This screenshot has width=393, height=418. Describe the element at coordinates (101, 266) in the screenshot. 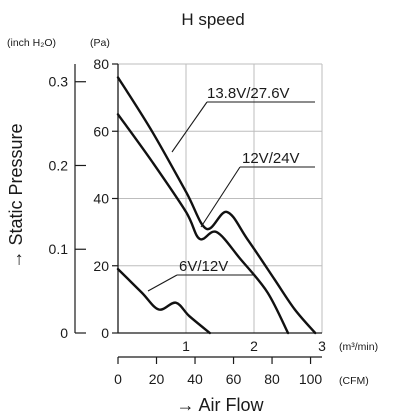

I see `y-tick-label: 20` at that location.